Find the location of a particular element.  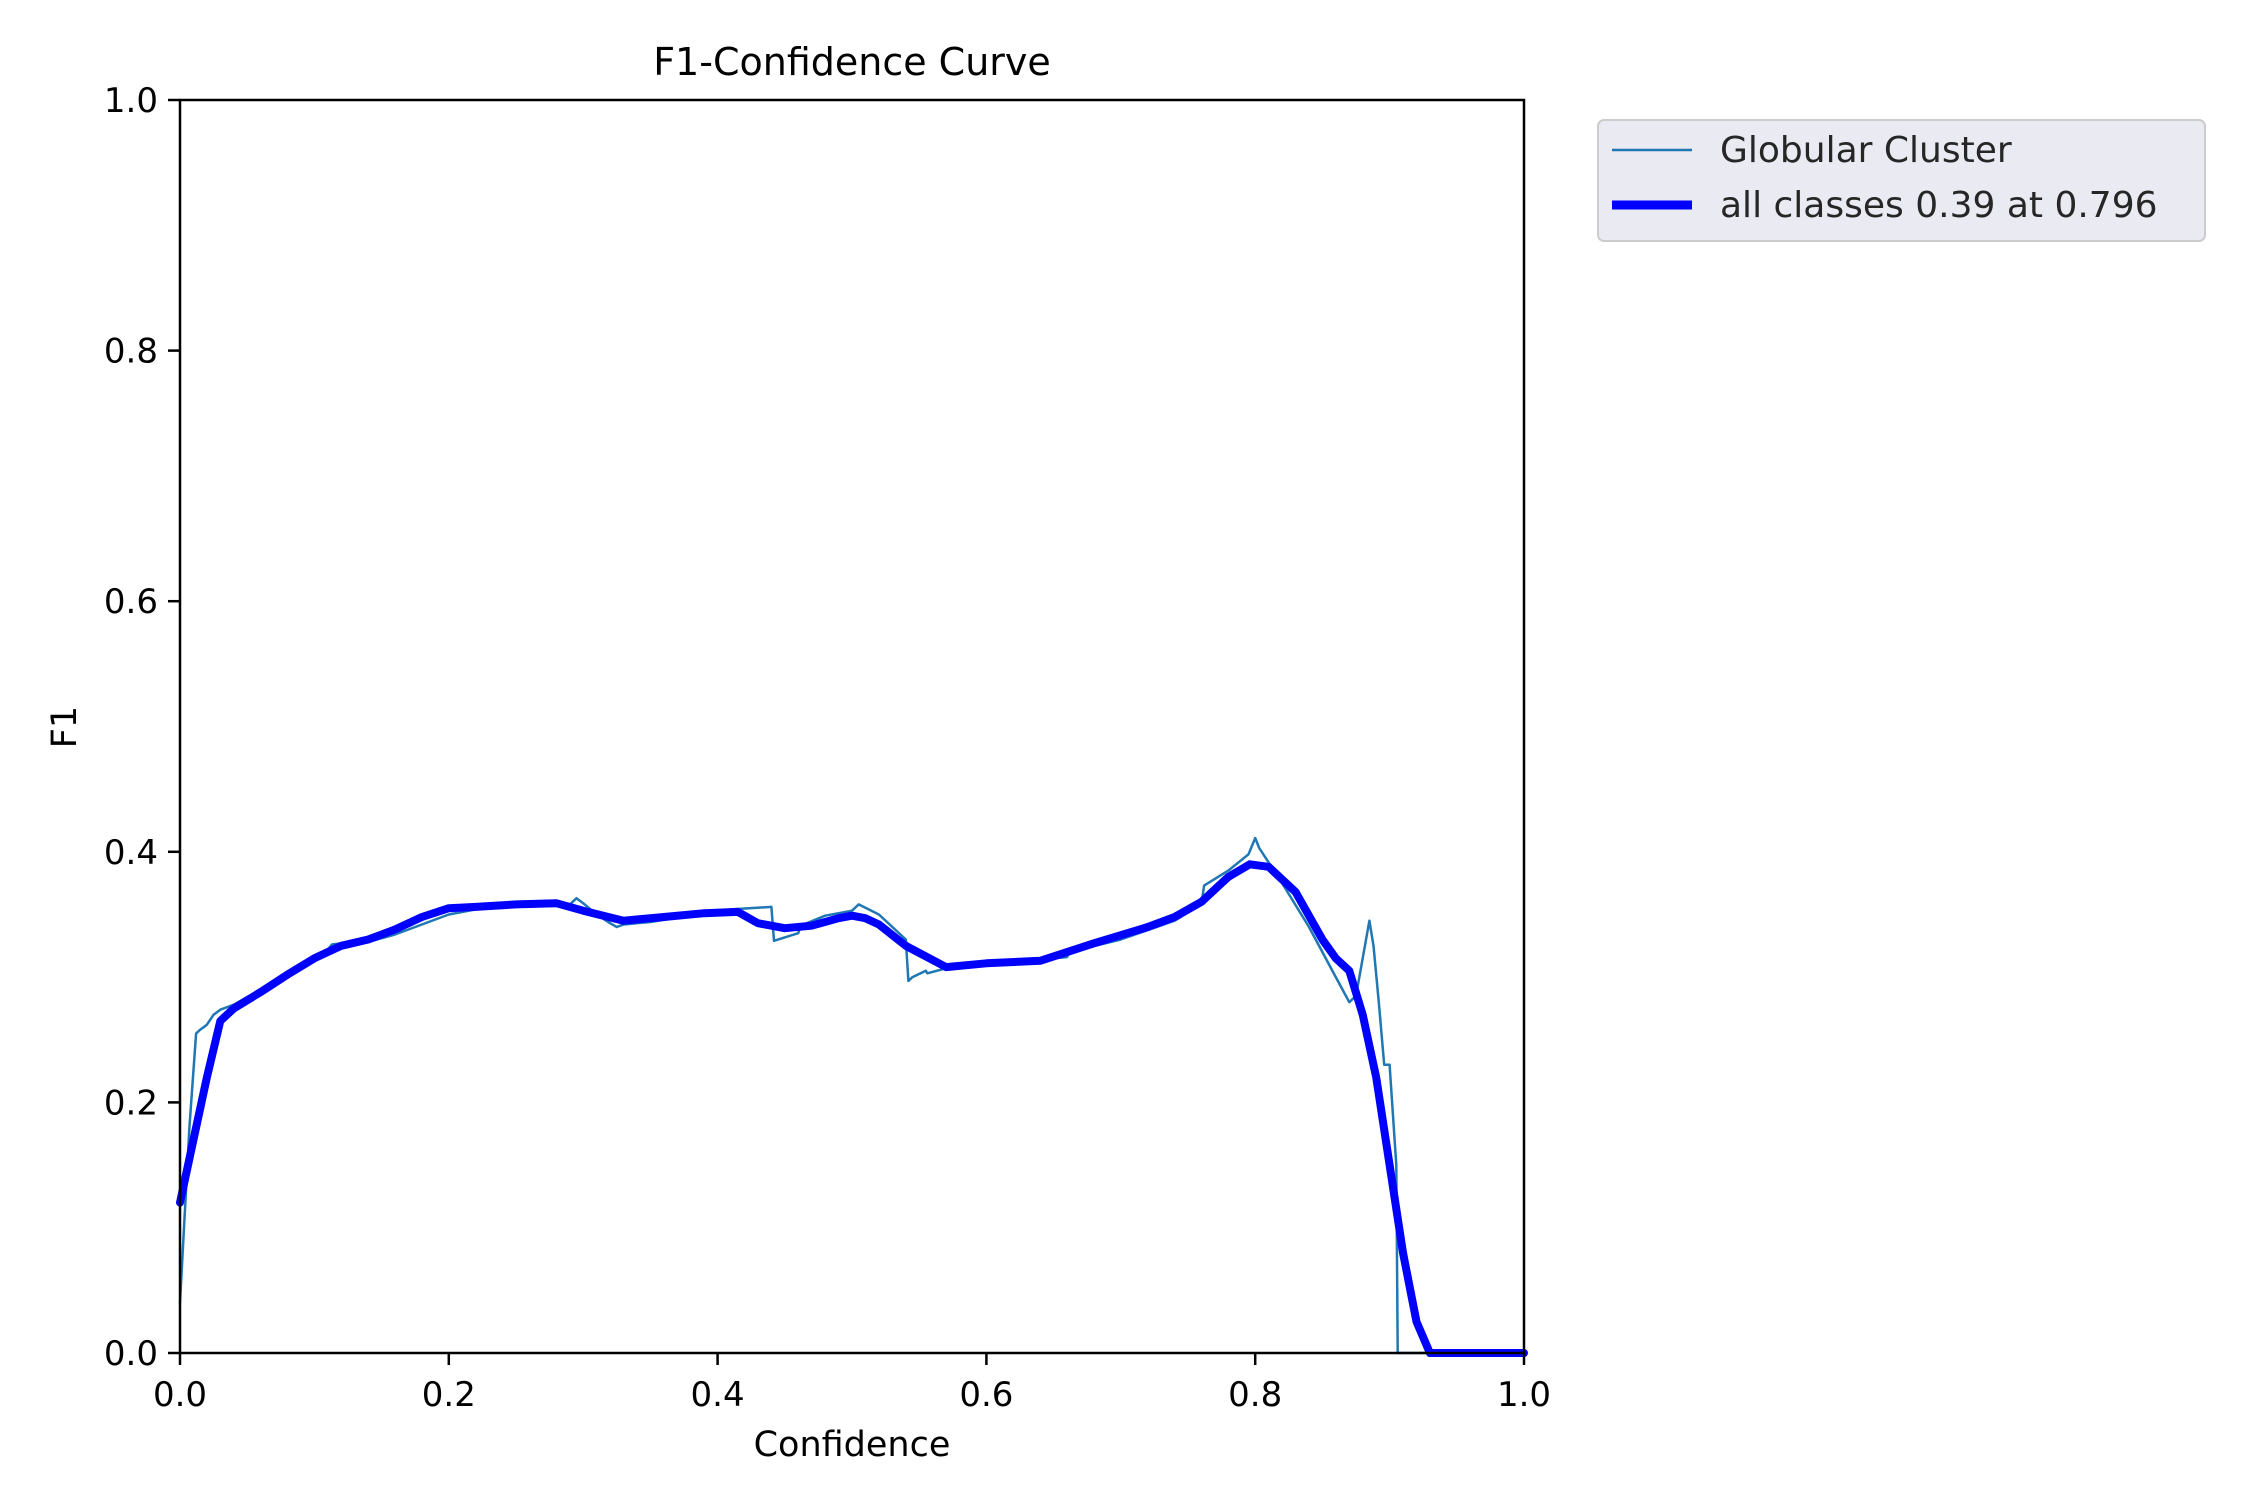

x-tick-label: 0.2 is located at coordinates (449, 1395).